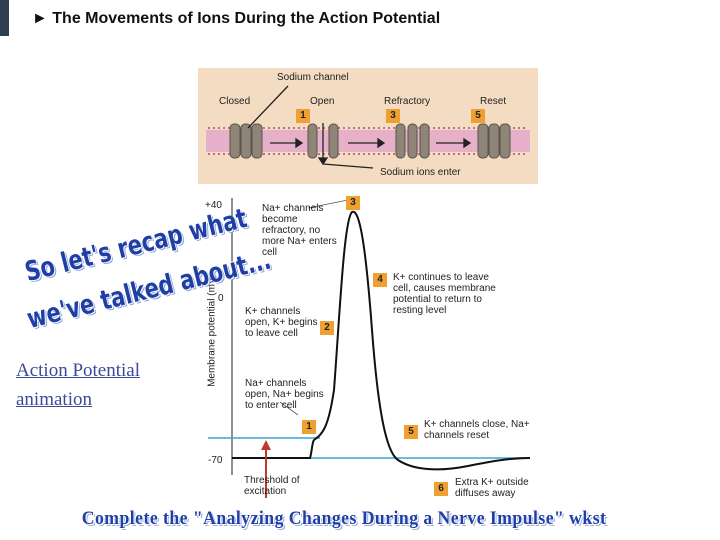 The width and height of the screenshot is (720, 540). Describe the element at coordinates (420, 172) in the screenshot. I see `channel-caption: Sodium ions enter` at that location.